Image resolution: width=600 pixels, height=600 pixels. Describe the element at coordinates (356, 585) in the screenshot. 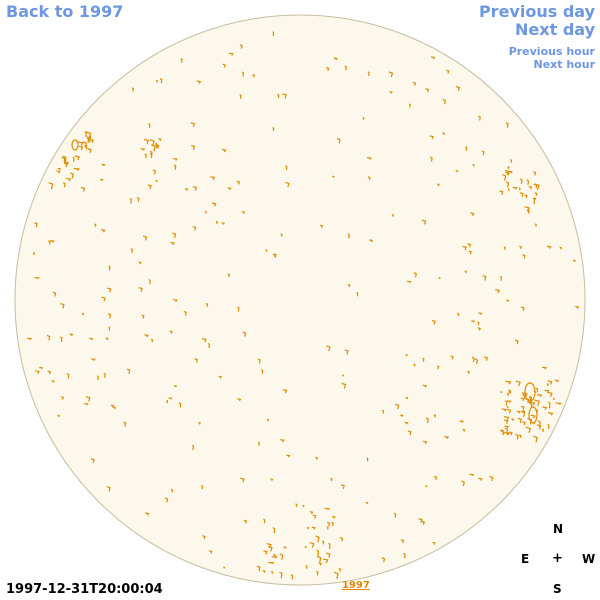

I see `year-link: 1997` at that location.